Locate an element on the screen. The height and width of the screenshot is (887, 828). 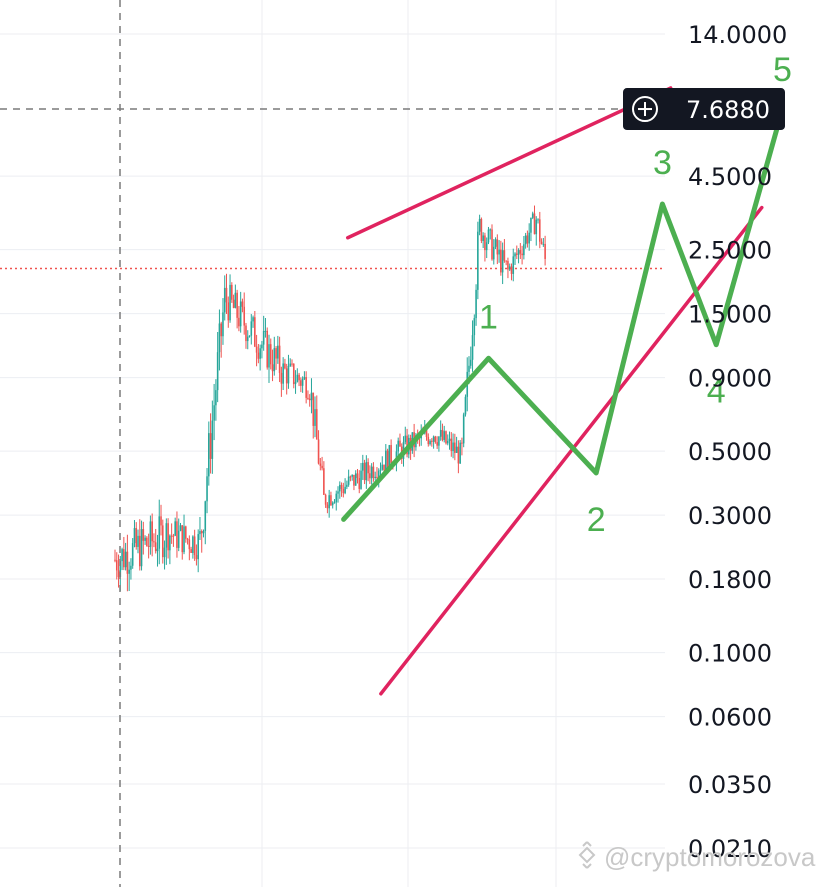
price-tick-label: 0.0600 is located at coordinates (730, 718).